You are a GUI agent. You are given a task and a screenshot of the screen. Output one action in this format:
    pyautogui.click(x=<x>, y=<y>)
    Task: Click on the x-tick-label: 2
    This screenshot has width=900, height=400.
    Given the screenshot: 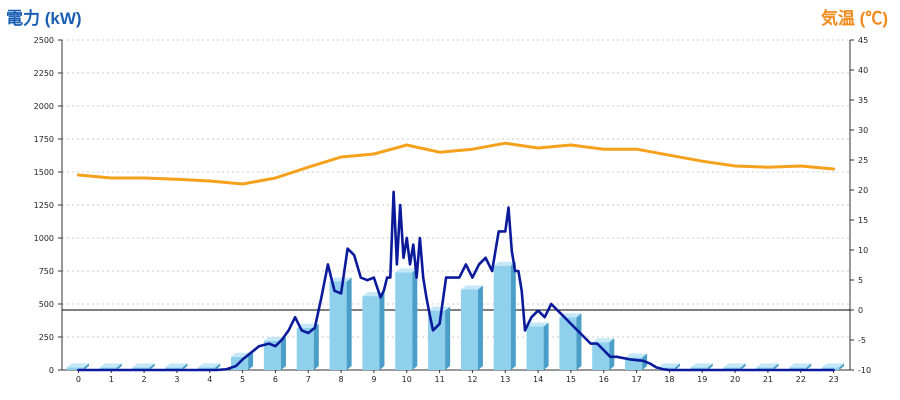 What is the action you would take?
    pyautogui.click(x=144, y=379)
    